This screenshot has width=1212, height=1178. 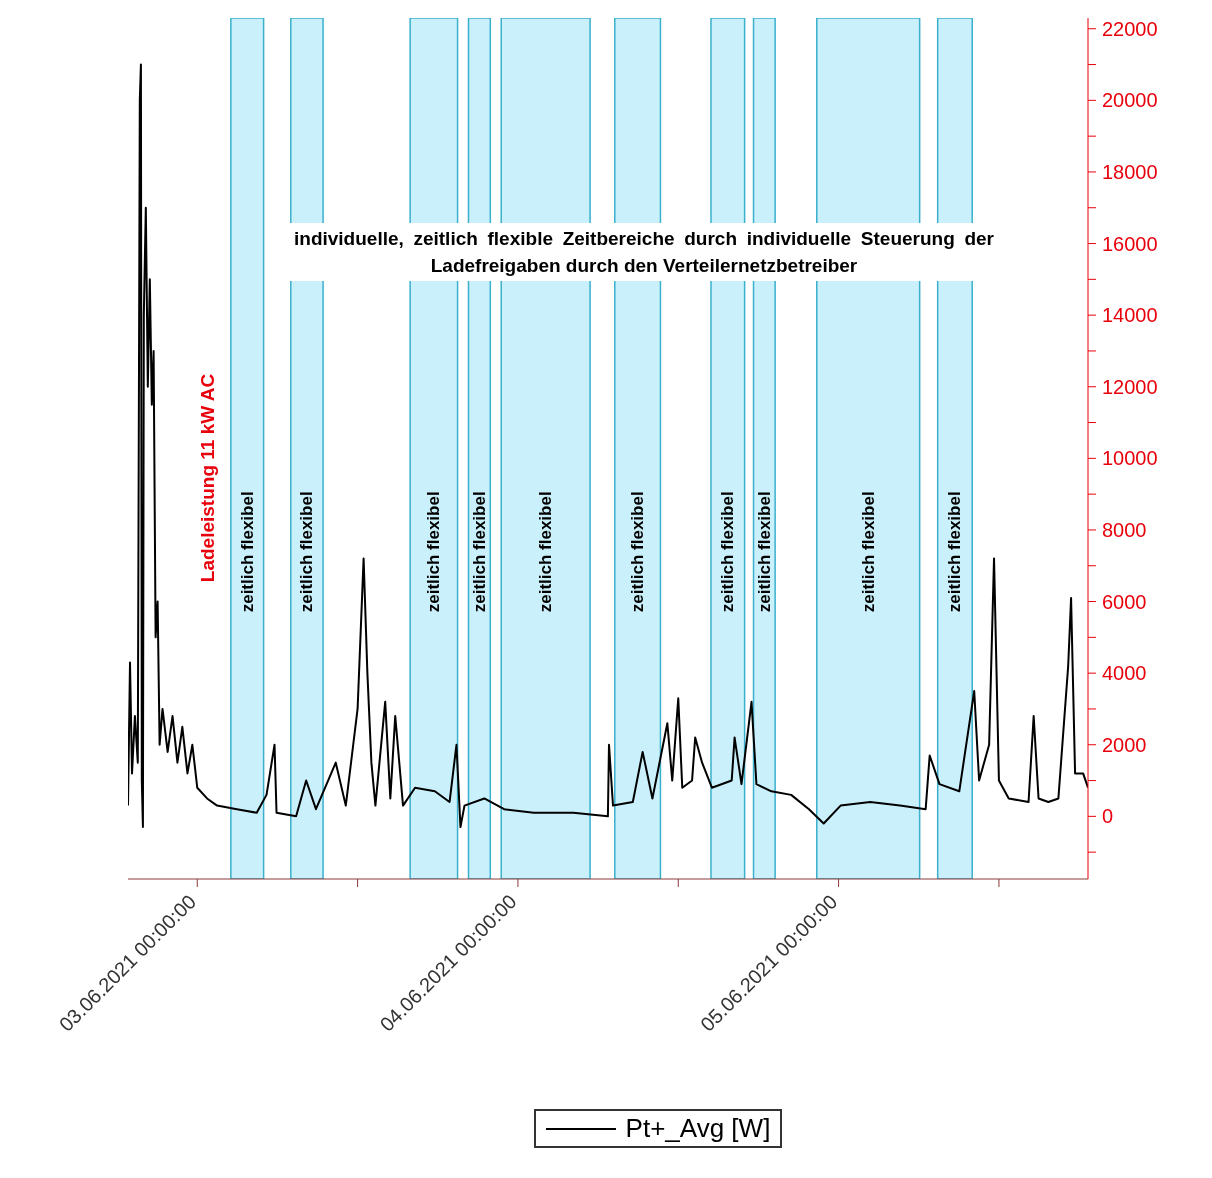 What do you see at coordinates (208, 478) in the screenshot?
I see `y-axis-title: Ladeleistung 11 kW AC` at bounding box center [208, 478].